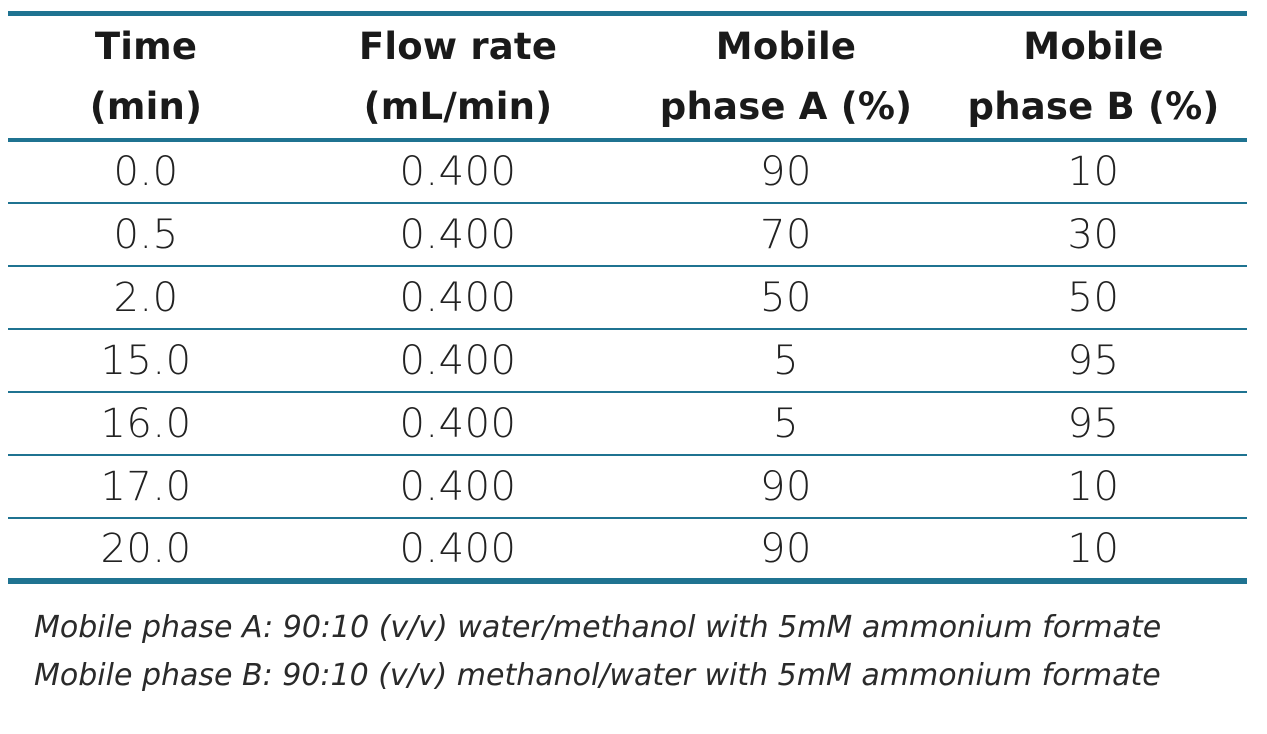 This screenshot has width=1267, height=734. I want to click on table-row: 15.0 0.400 5 95, so click(627, 360).